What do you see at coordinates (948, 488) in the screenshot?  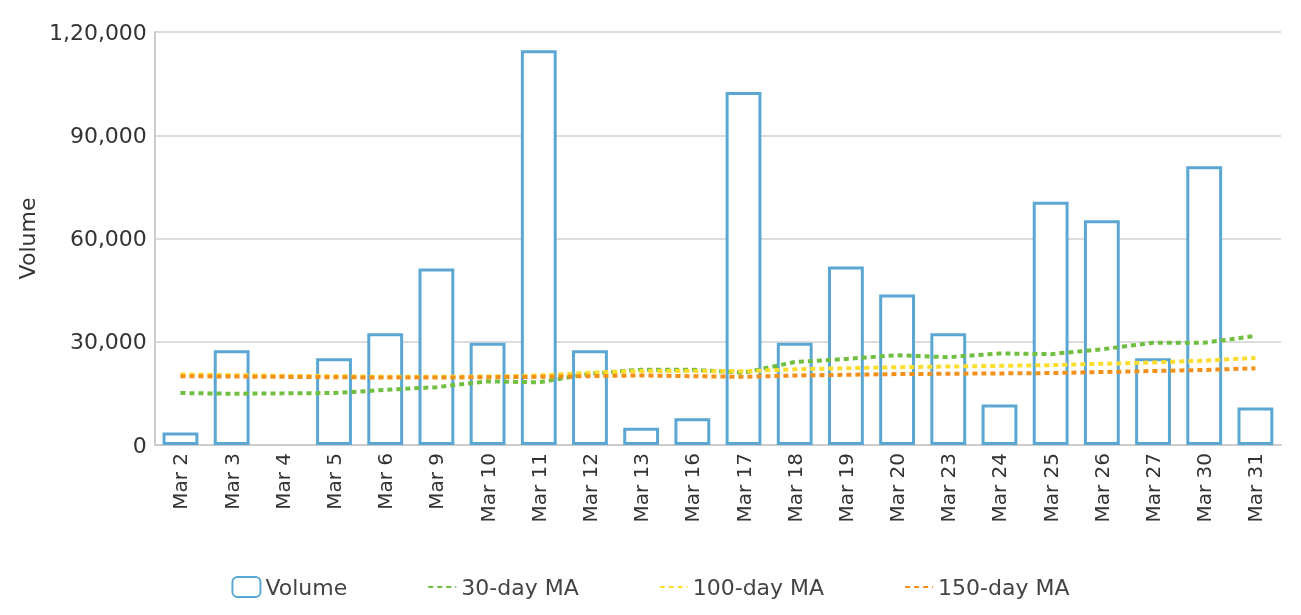 I see `x-tick-label: Mar 23` at bounding box center [948, 488].